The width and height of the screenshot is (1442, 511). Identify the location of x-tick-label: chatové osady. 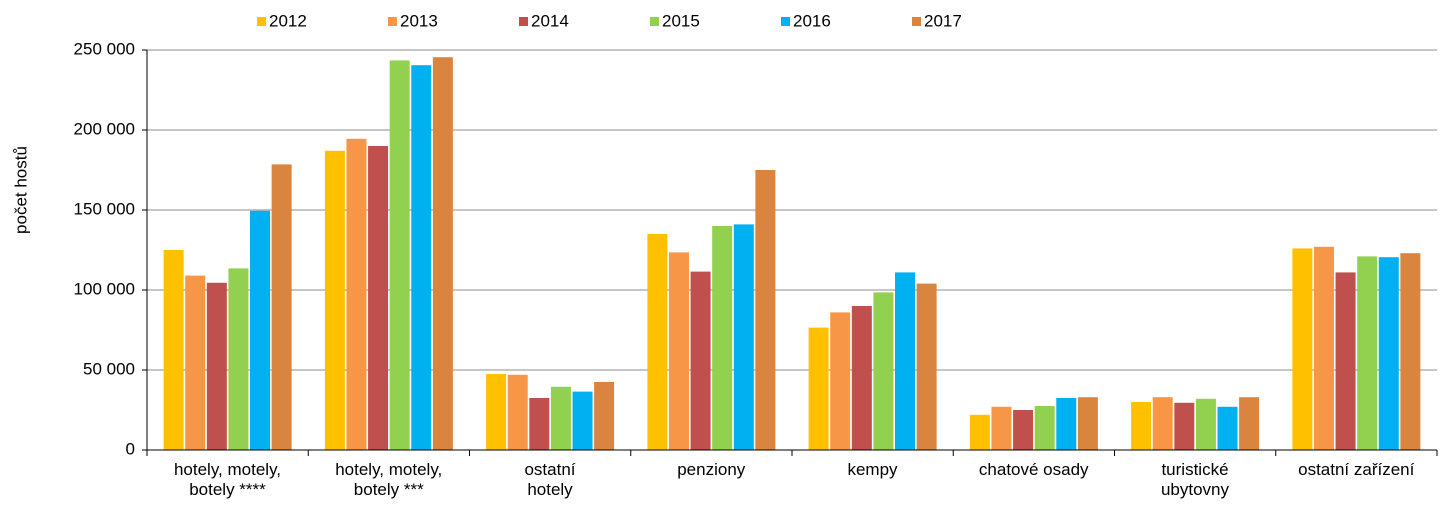
(1033, 469).